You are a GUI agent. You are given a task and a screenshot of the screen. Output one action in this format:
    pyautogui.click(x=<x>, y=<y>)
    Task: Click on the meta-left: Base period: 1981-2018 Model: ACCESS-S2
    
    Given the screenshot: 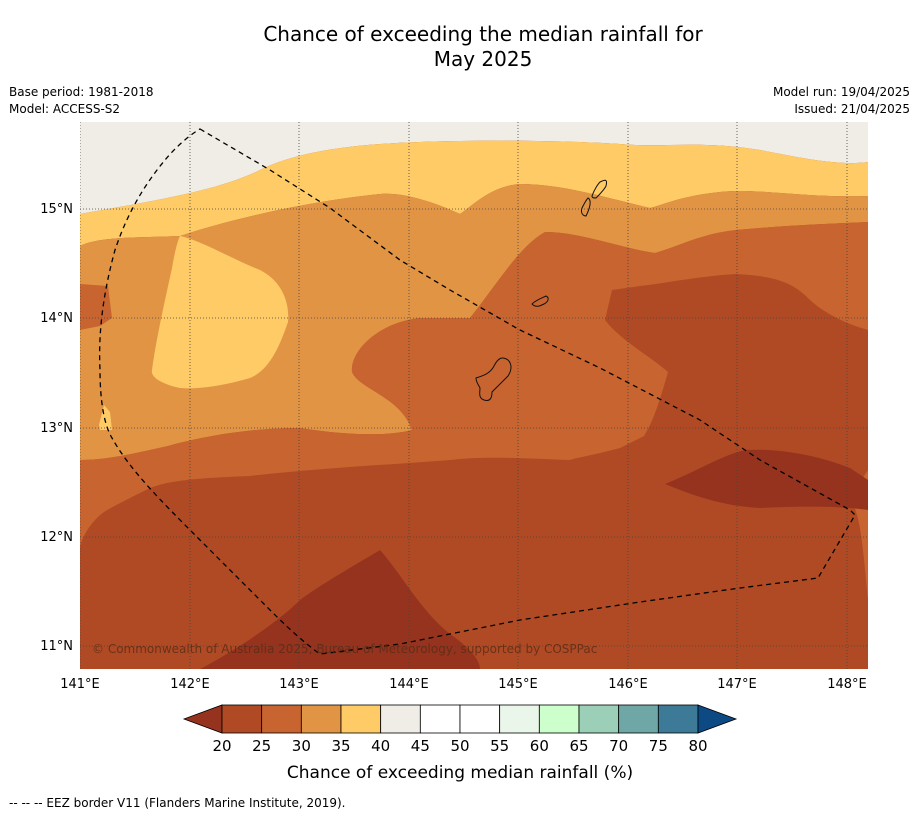 What is the action you would take?
    pyautogui.click(x=81, y=101)
    